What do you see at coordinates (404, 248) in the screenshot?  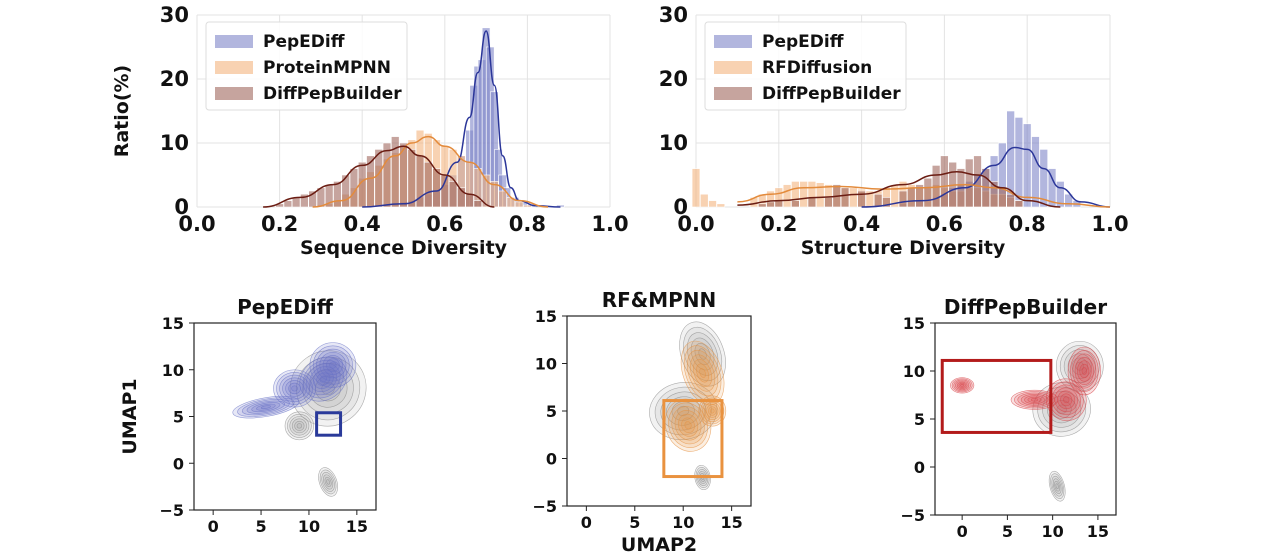 I see `x-axis-label: Sequence Diversity` at bounding box center [404, 248].